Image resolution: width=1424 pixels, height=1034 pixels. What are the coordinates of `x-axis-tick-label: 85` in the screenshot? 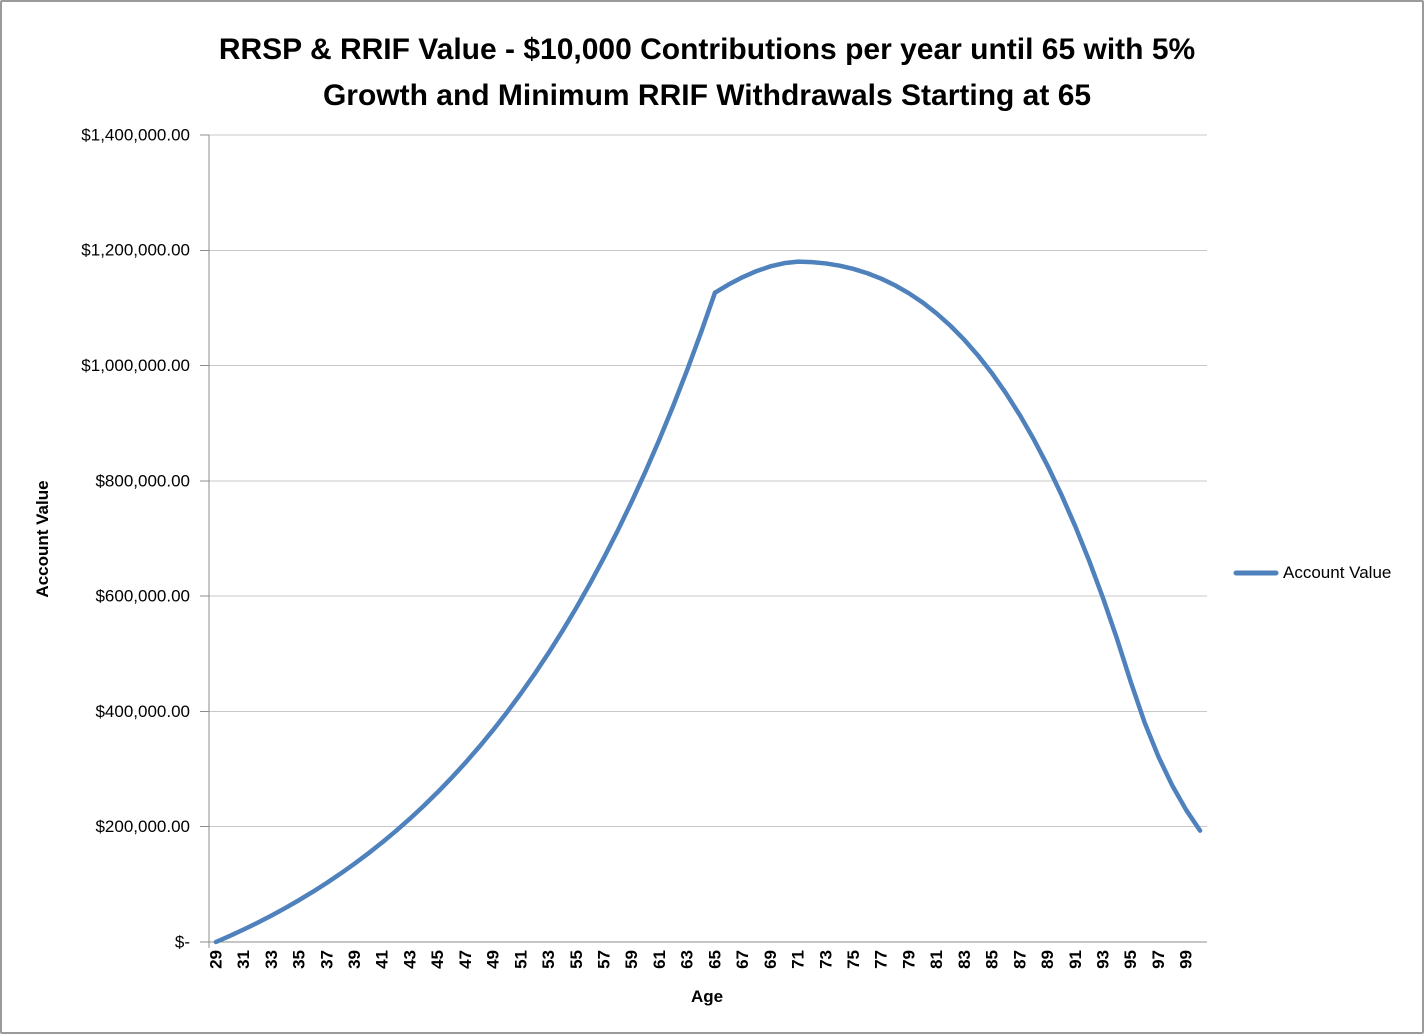 It's located at (992, 959).